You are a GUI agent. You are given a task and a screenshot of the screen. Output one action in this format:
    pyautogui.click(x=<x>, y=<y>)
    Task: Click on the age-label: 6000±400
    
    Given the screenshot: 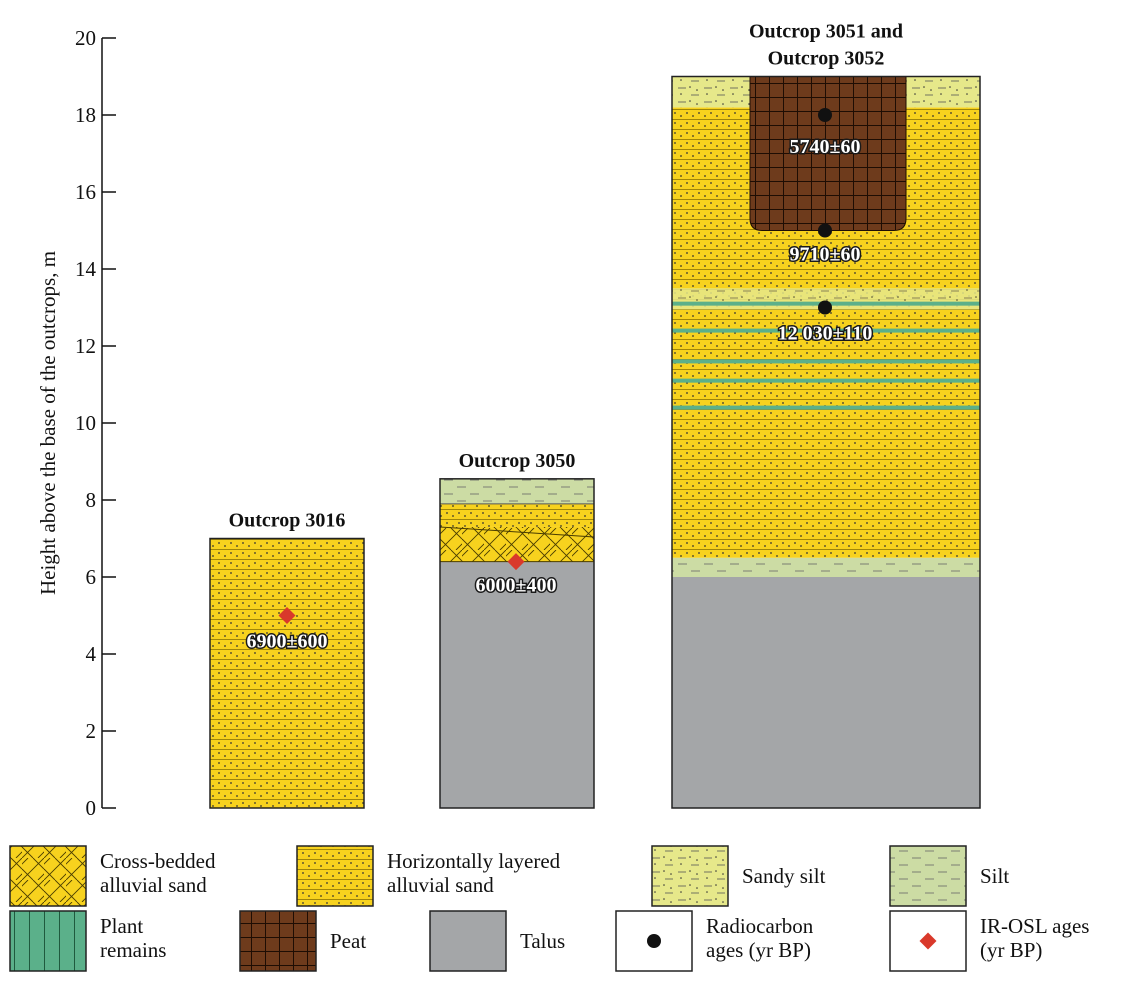 What is the action you would take?
    pyautogui.click(x=516, y=586)
    